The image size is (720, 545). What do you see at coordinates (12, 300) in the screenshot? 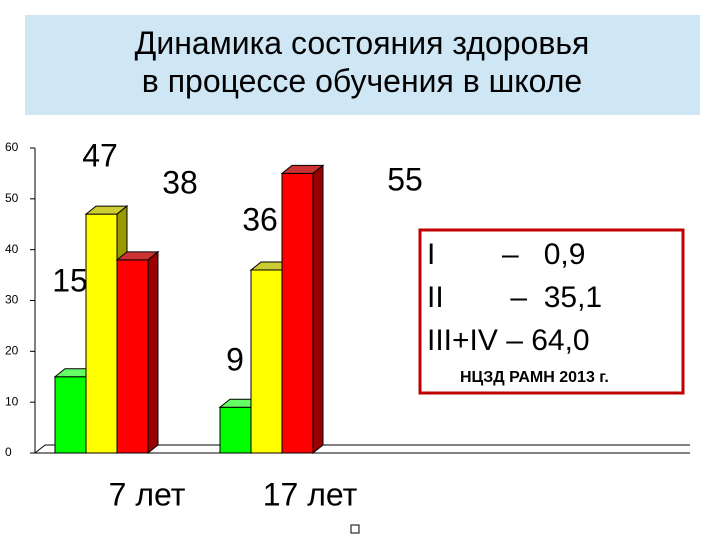
I see `y-tick-label: 30` at bounding box center [12, 300].